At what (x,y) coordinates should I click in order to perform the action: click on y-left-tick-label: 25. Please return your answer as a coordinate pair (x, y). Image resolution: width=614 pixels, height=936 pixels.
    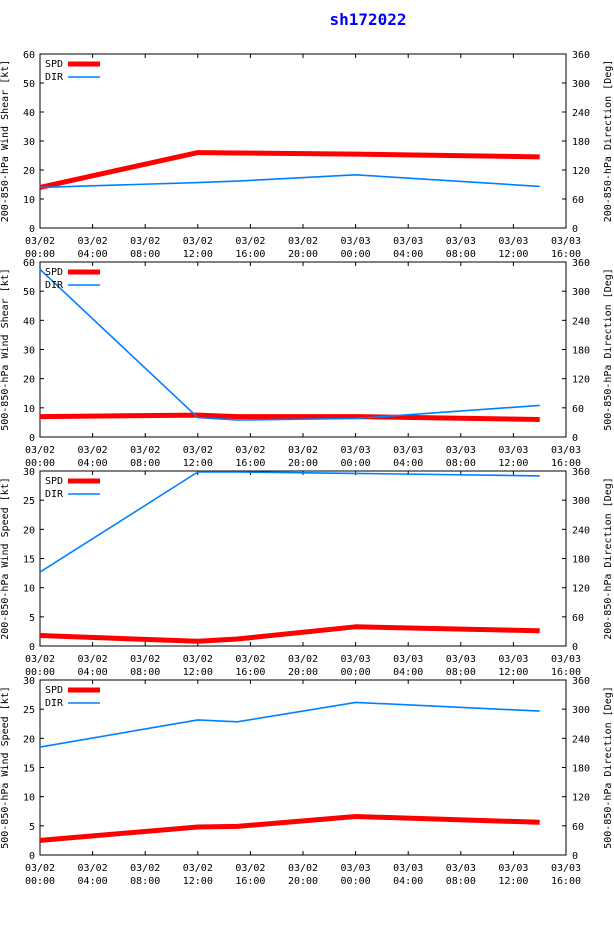
    Looking at the image, I should click on (29, 501).